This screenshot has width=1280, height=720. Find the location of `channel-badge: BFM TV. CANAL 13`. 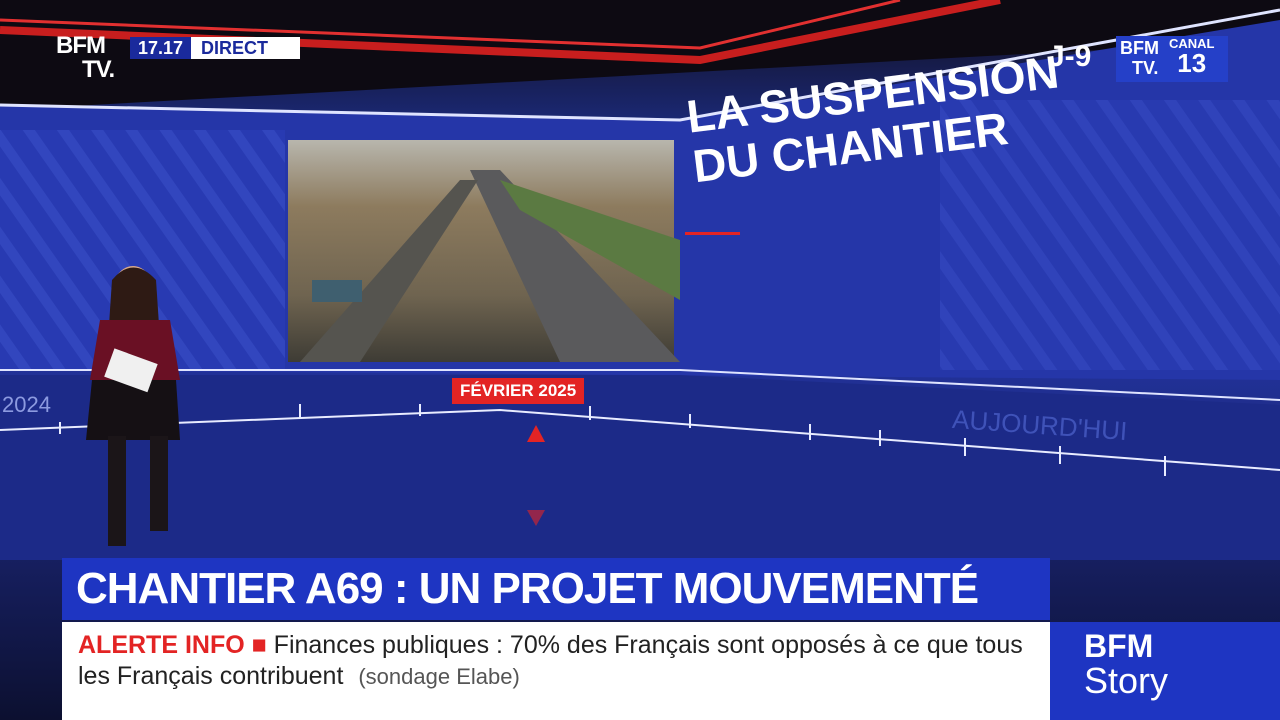

channel-badge: BFM TV. CANAL 13 is located at coordinates (1172, 59).